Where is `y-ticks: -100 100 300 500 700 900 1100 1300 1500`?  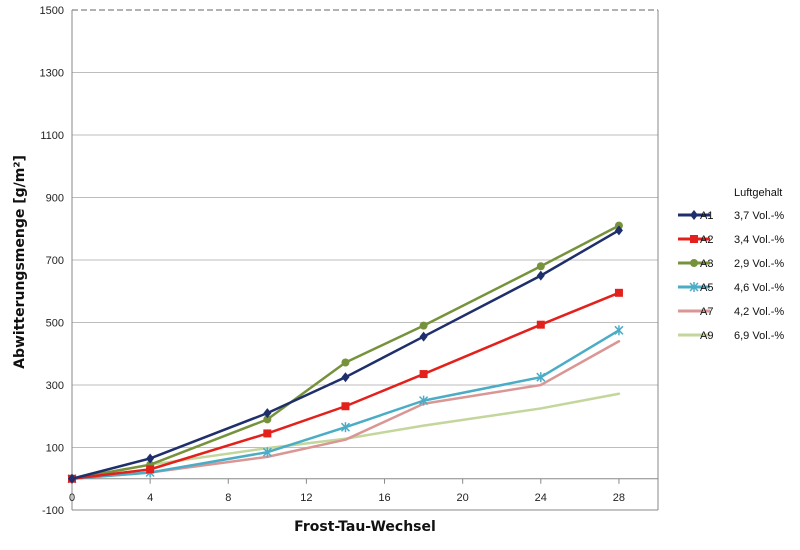 y-ticks: -100 100 300 500 700 900 1100 1300 1500 is located at coordinates (52, 261).